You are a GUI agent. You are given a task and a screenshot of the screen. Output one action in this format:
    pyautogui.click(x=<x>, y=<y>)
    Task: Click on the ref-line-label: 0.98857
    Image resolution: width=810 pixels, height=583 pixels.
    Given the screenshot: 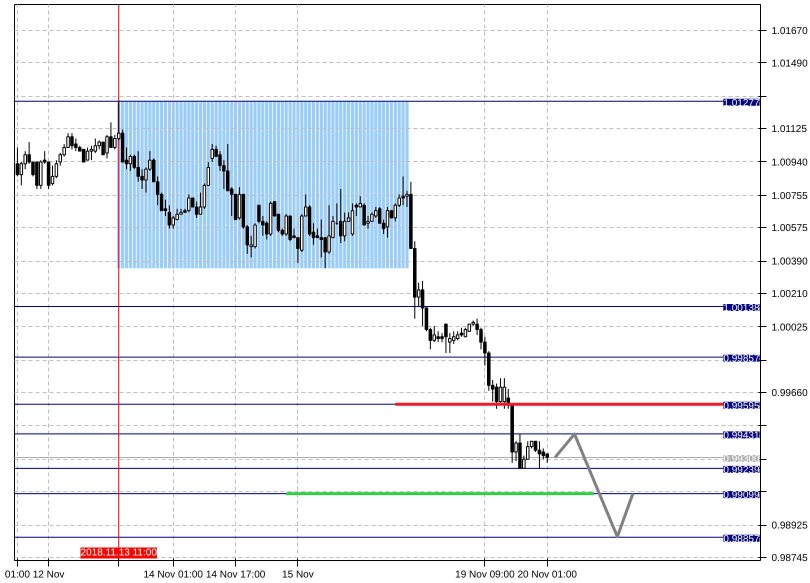 What is the action you would take?
    pyautogui.click(x=741, y=539)
    